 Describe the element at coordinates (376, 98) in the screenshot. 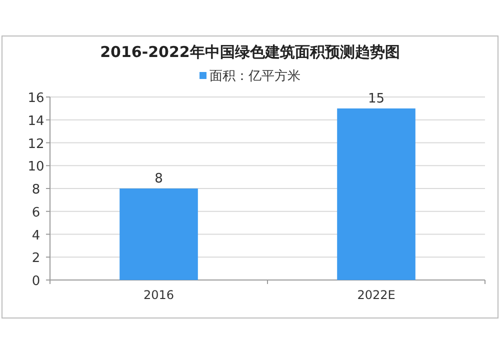

I see `data-label: 15` at that location.